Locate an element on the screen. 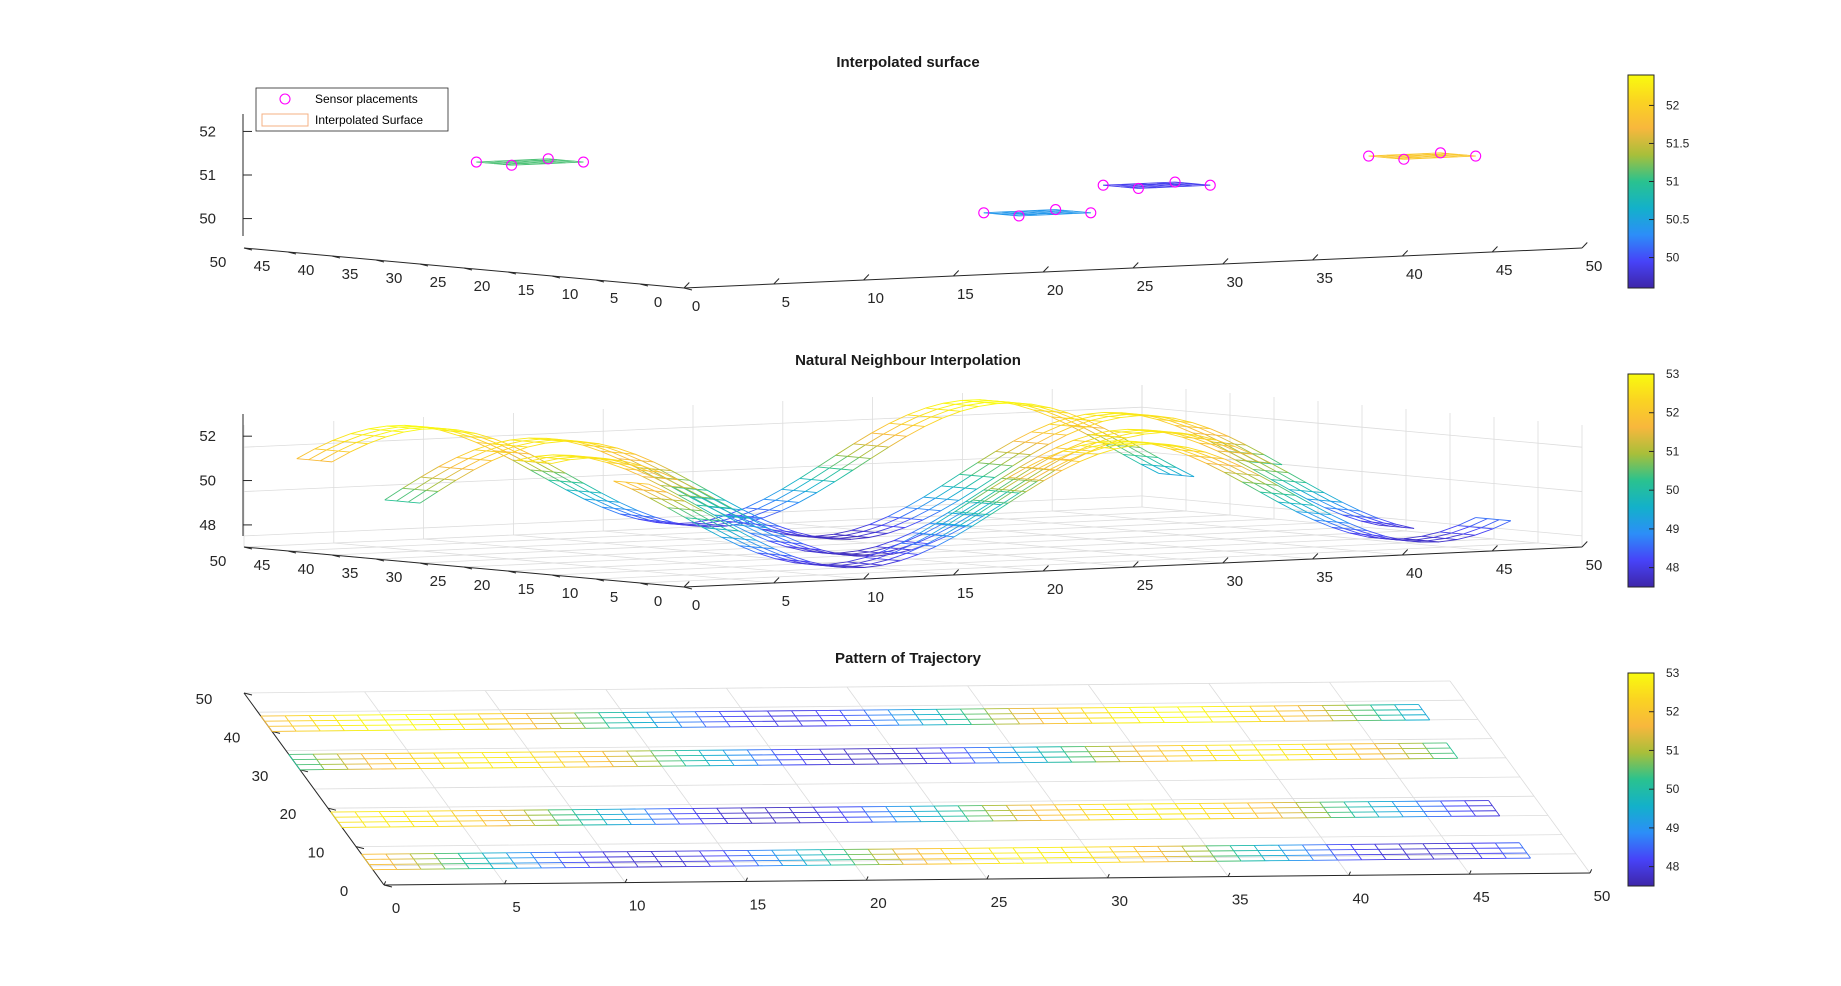  x-tick-label: 10 is located at coordinates (637, 906).